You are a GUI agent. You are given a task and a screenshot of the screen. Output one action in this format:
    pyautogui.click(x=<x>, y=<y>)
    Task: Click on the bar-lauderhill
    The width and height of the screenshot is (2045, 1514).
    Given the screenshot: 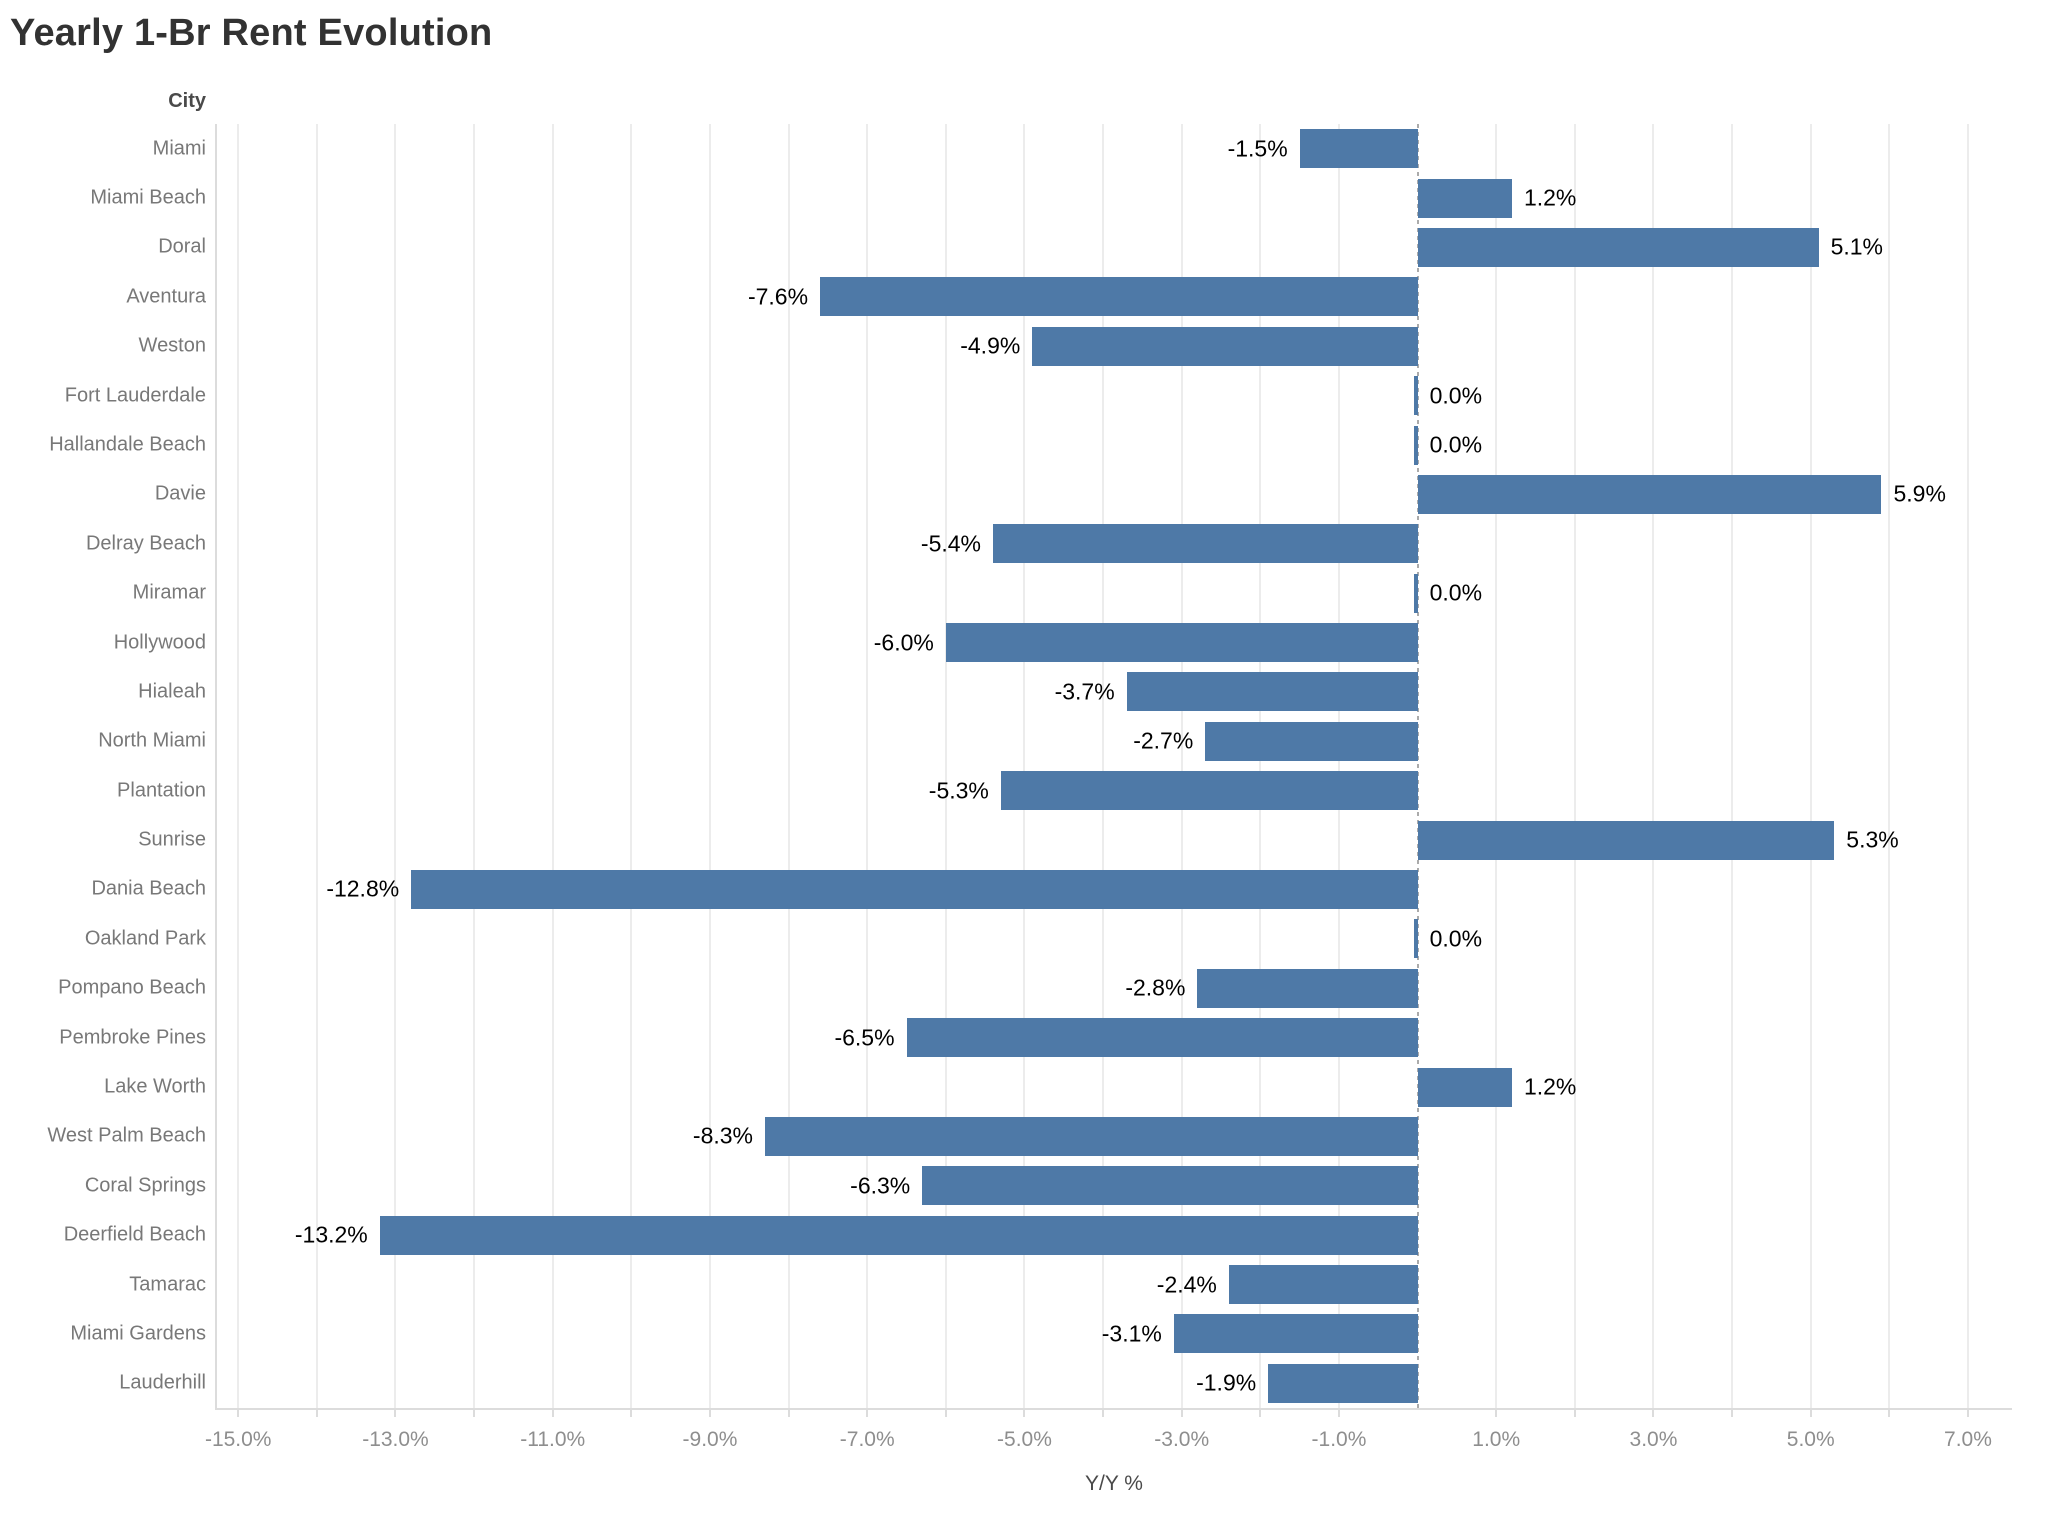 What is the action you would take?
    pyautogui.click(x=1343, y=1383)
    